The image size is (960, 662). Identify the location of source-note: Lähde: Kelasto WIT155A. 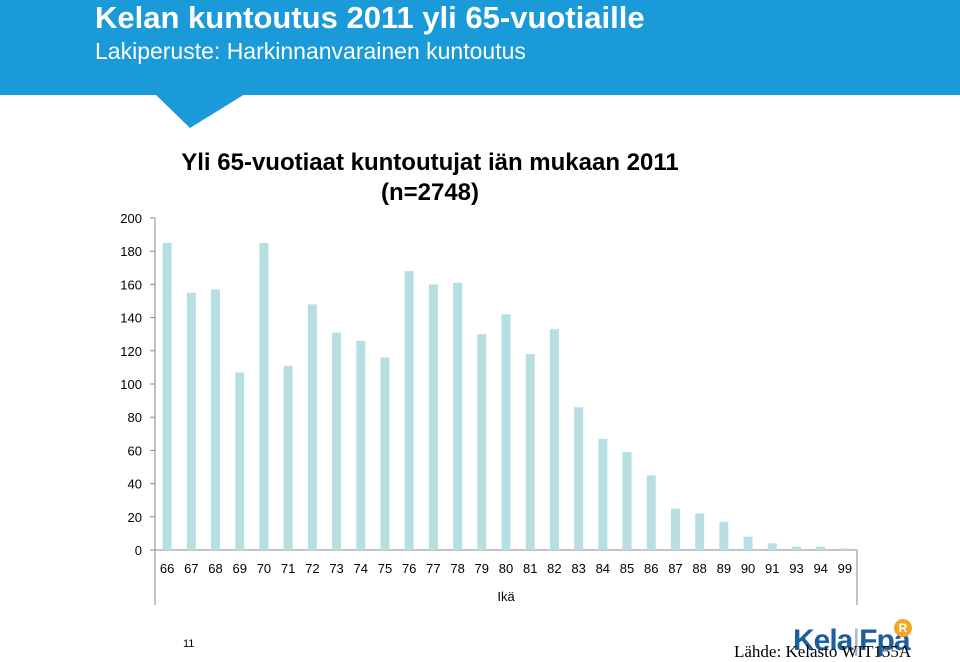
(823, 651).